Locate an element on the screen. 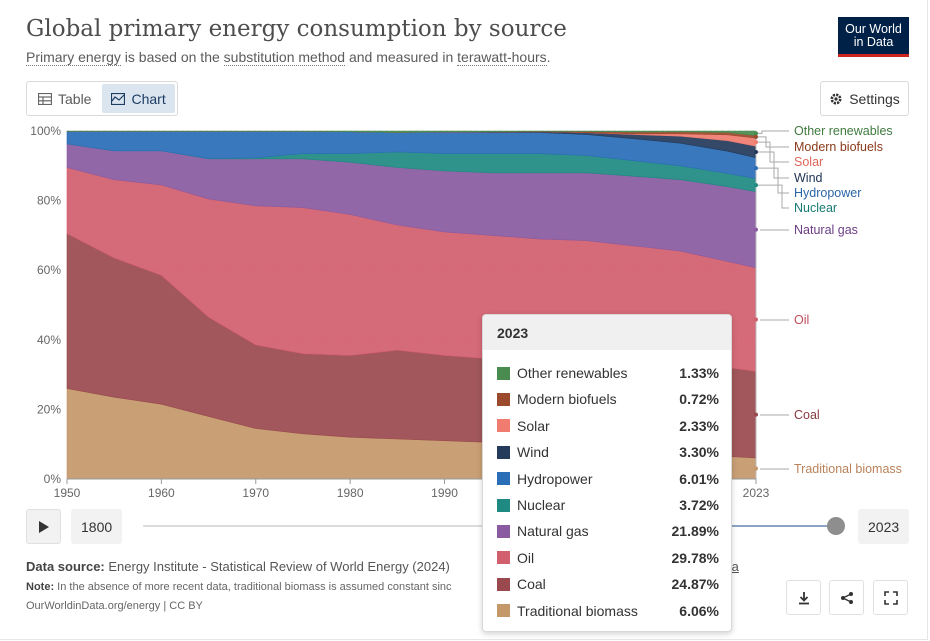  tooltip-row: Traditional biomass 6.06% is located at coordinates (608, 611).